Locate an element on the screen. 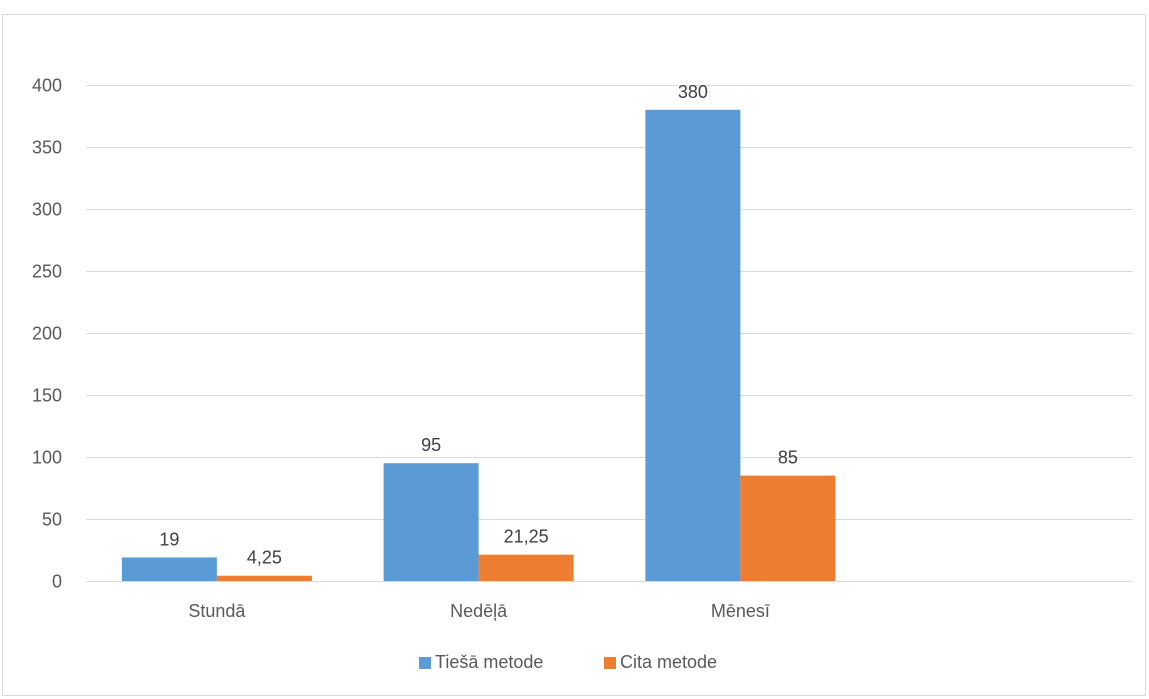 The image size is (1149, 699). x-axis-ticks: Stundā Nedēļā Mēnesī is located at coordinates (479, 611).